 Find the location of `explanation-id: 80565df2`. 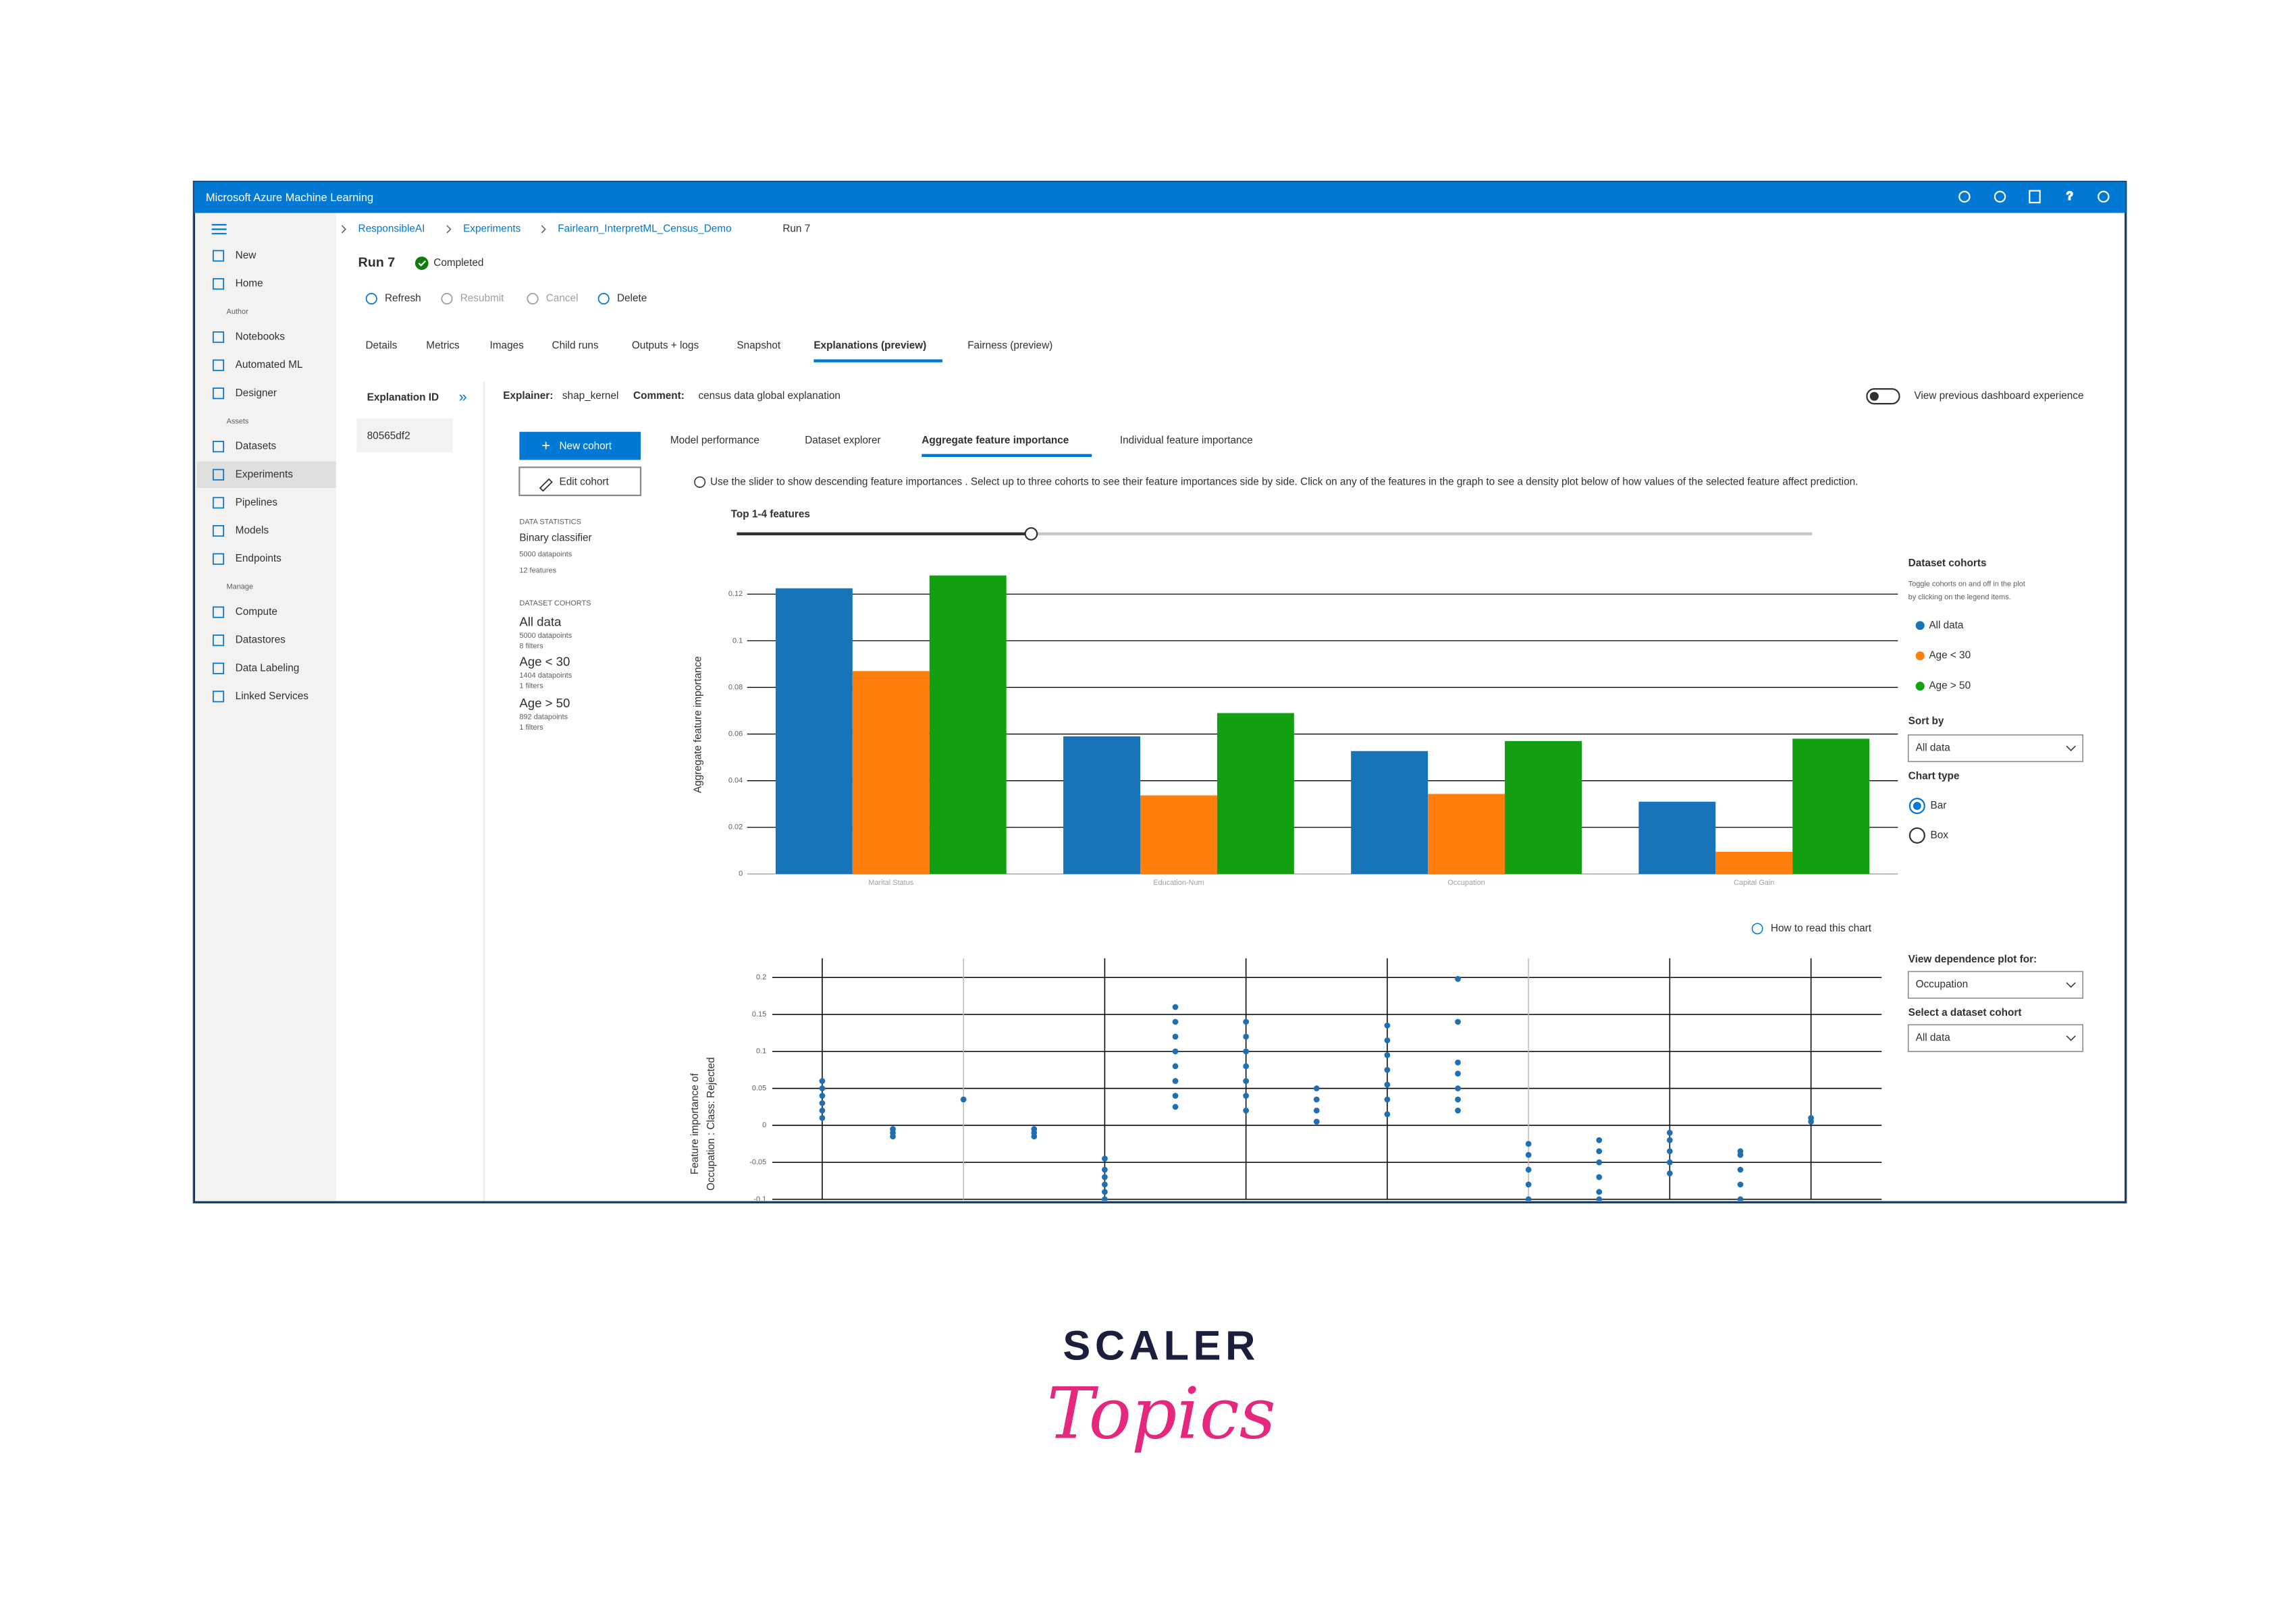

explanation-id: 80565df2 is located at coordinates (388, 435).